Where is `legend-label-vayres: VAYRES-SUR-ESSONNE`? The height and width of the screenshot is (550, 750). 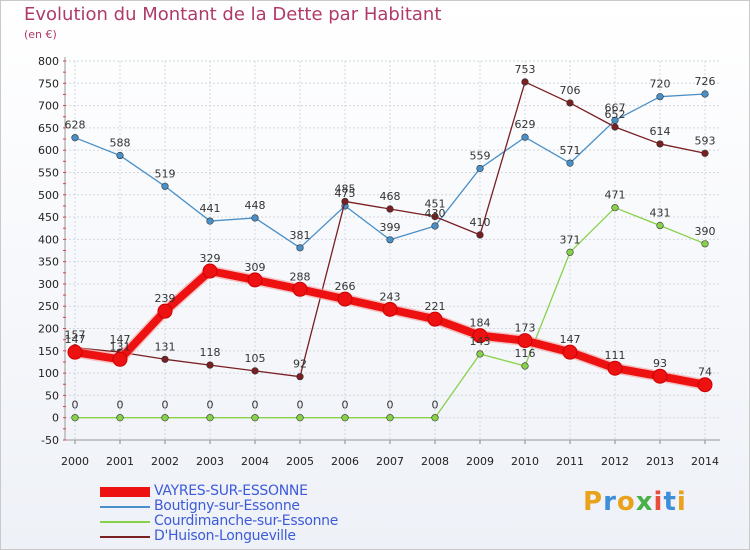 legend-label-vayres: VAYRES-SUR-ESSONNE is located at coordinates (231, 491).